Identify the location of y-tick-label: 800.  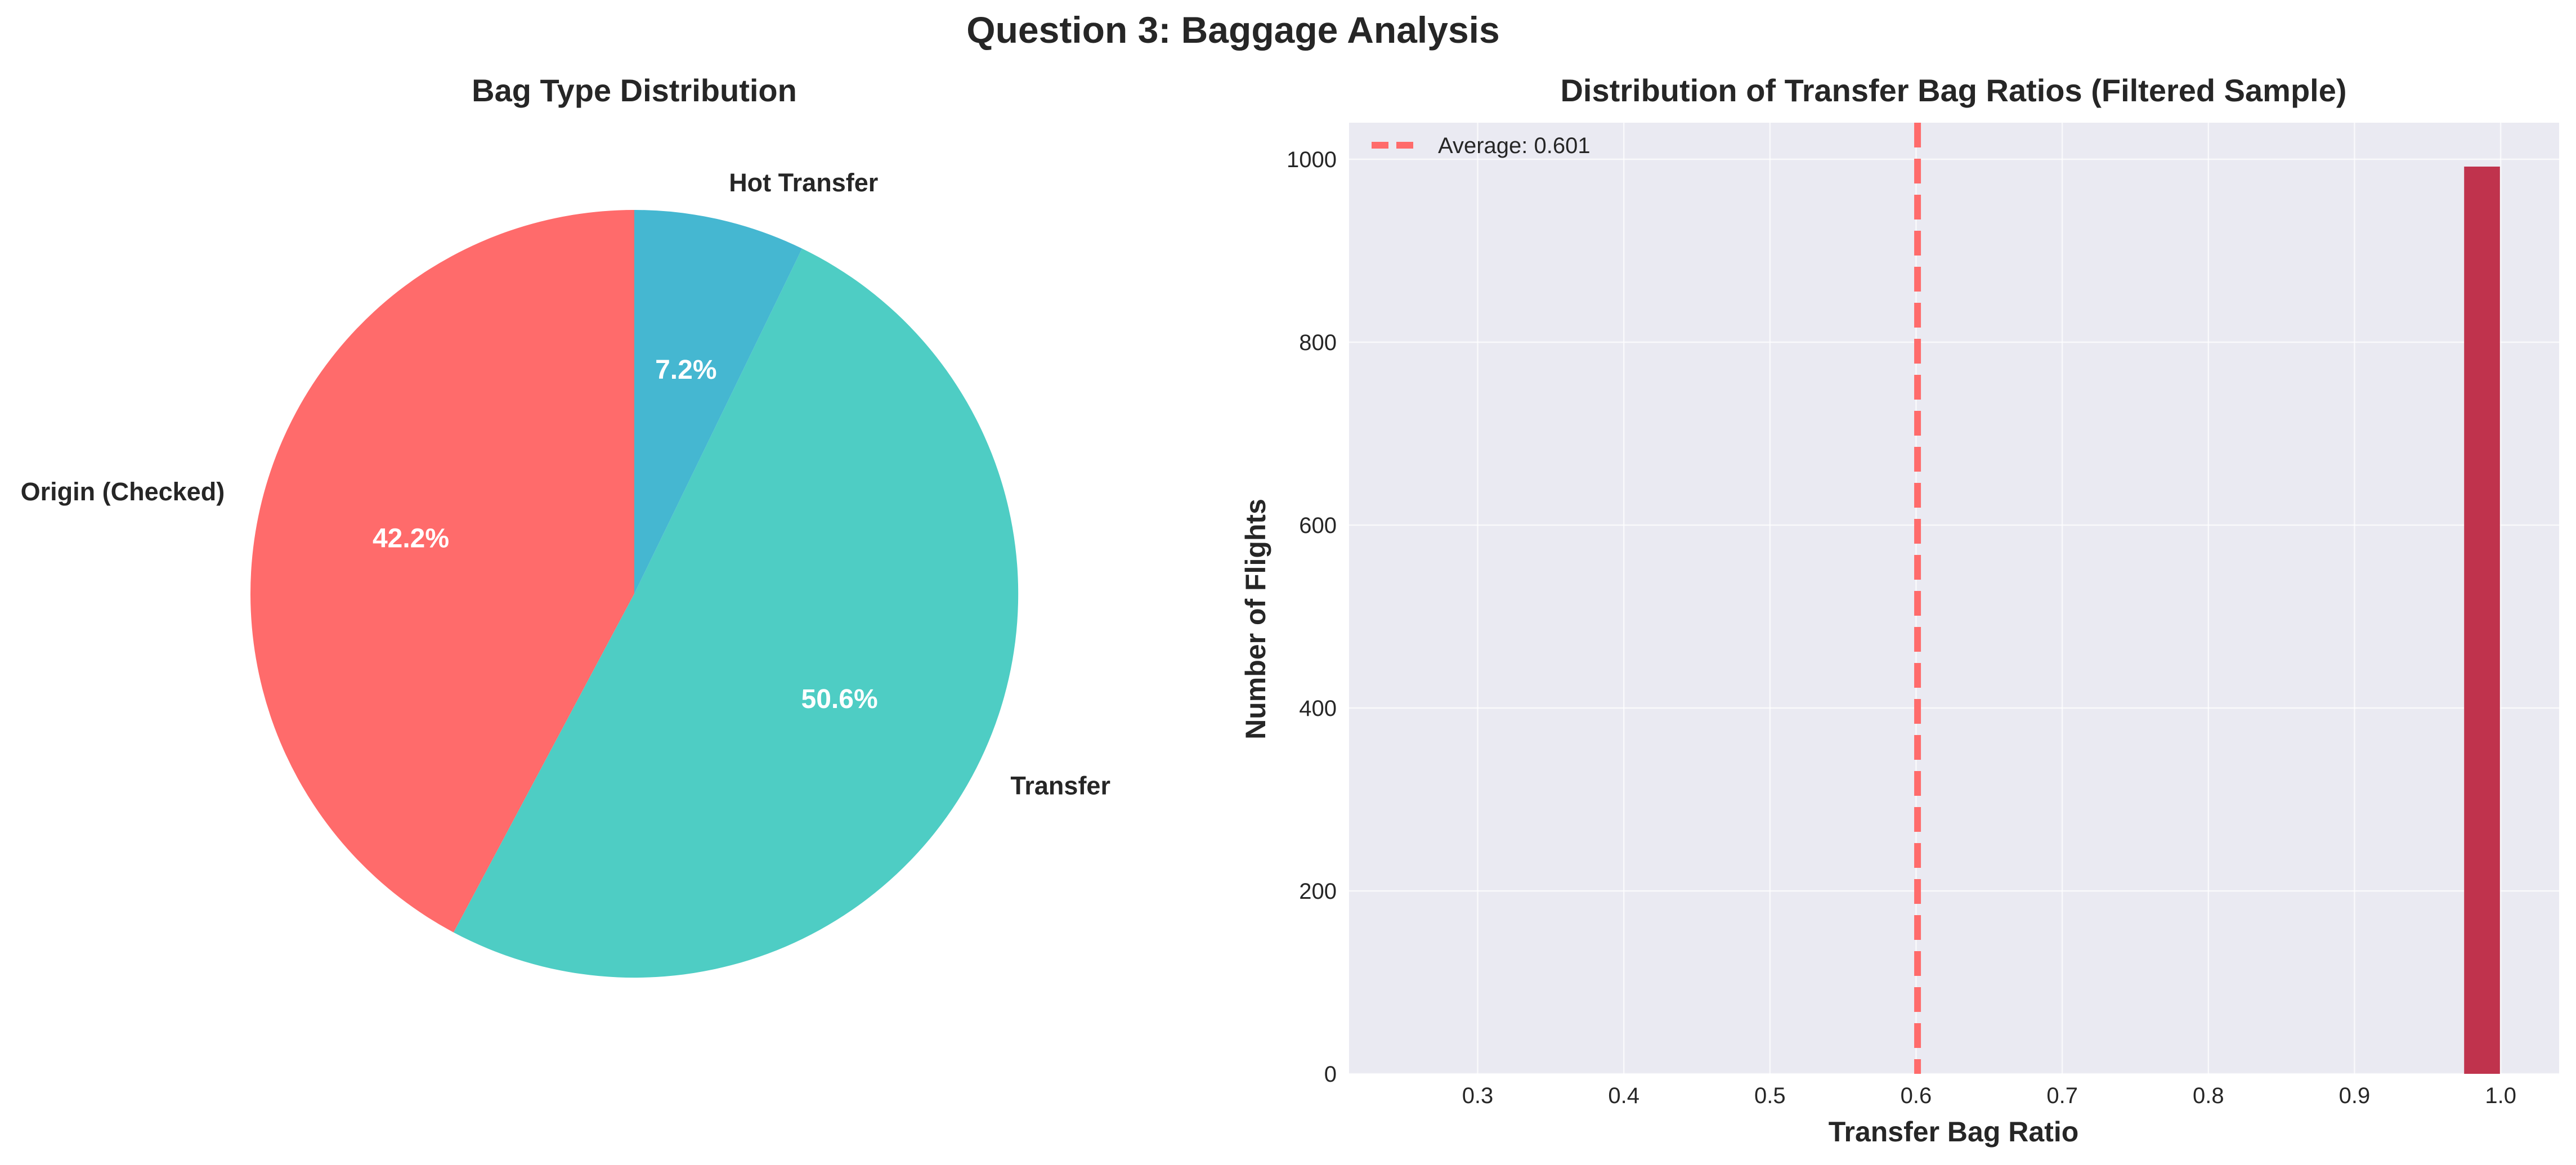
(1318, 342).